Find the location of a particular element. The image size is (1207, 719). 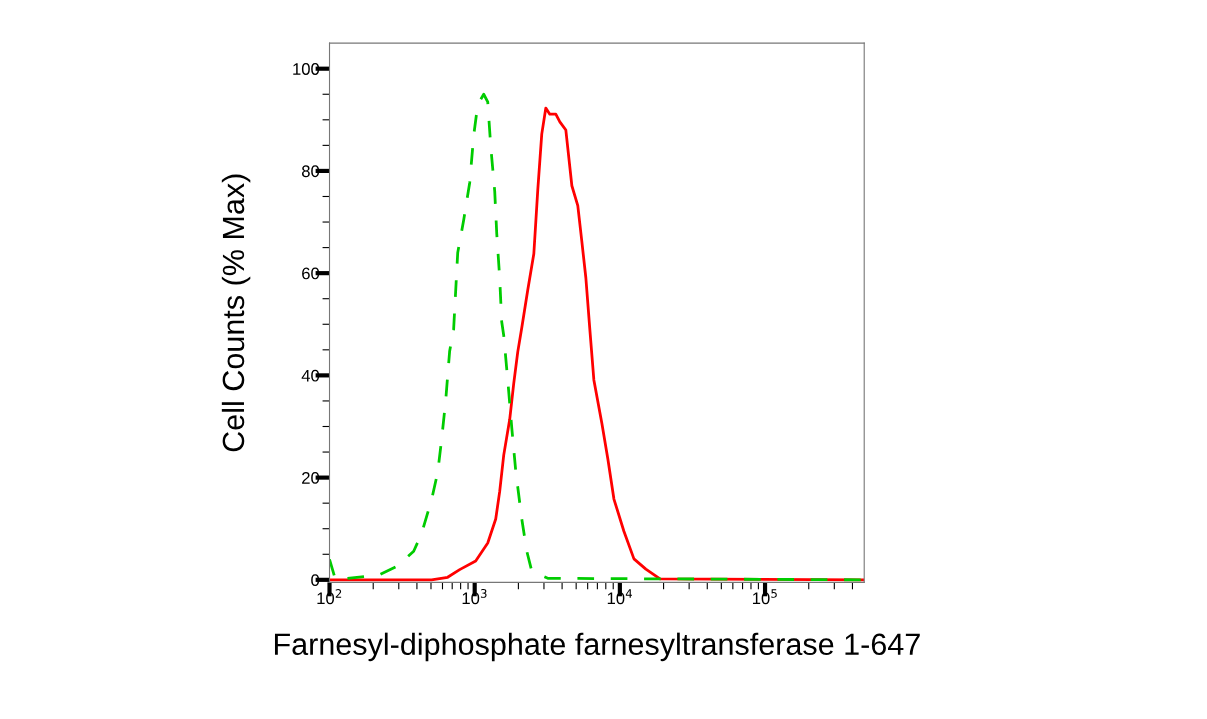

y-tick-label: 100 is located at coordinates (306, 69).